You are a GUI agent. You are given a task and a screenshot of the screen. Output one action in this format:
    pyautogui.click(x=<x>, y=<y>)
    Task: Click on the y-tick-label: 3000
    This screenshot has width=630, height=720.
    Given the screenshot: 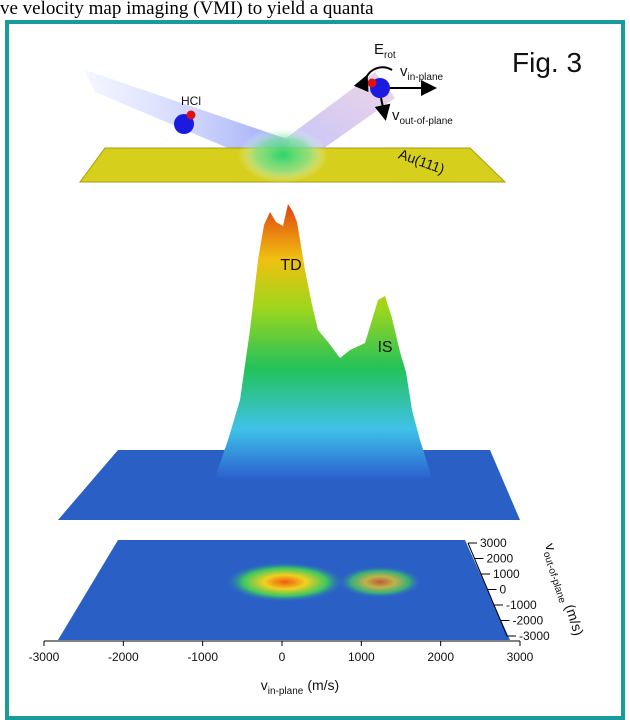 What is the action you would take?
    pyautogui.click(x=493, y=543)
    